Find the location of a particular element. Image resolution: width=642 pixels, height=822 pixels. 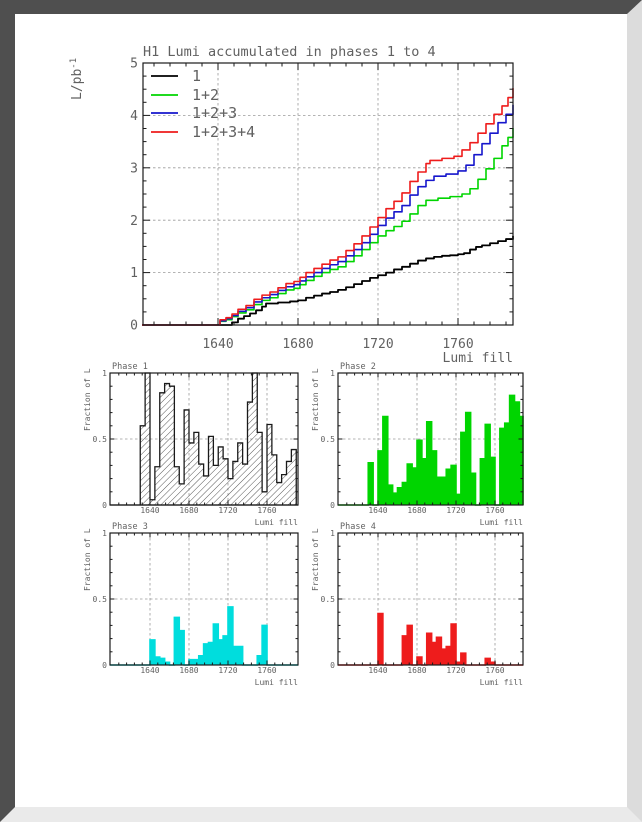

y-tick-label: 4 is located at coordinates (134, 116).